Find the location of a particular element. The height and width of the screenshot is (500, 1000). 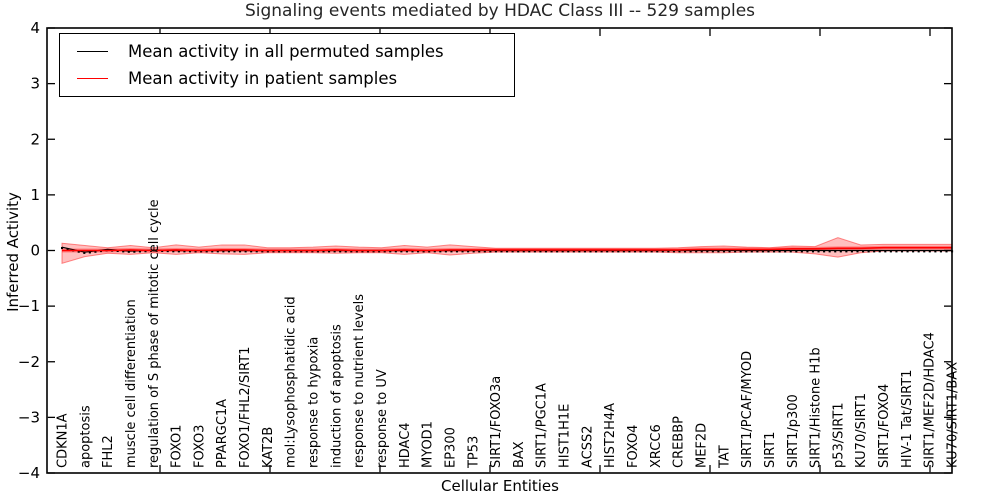

x-category-label: TAT is located at coordinates (724, 457).